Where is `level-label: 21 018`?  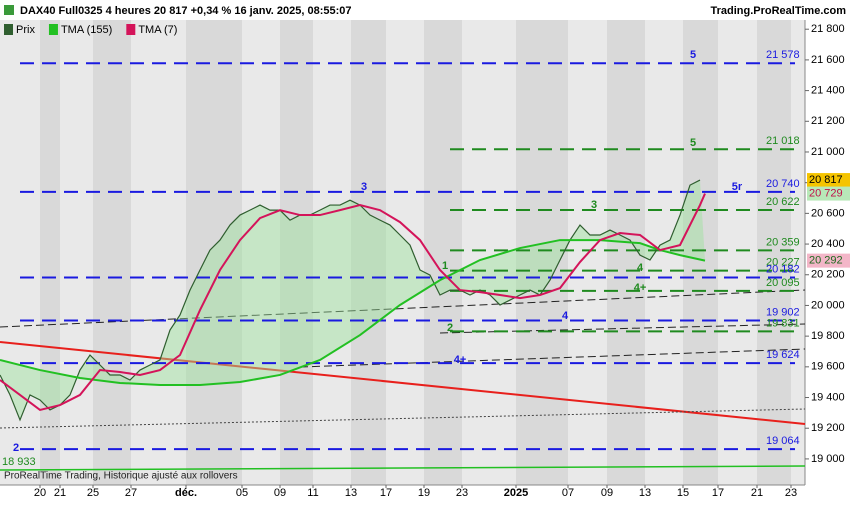
level-label: 21 018 is located at coordinates (783, 141).